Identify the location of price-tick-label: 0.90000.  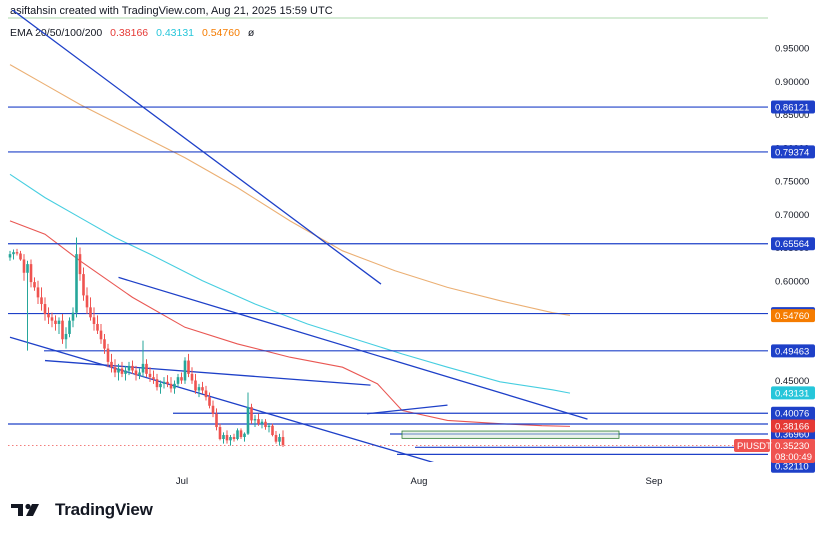
(792, 82).